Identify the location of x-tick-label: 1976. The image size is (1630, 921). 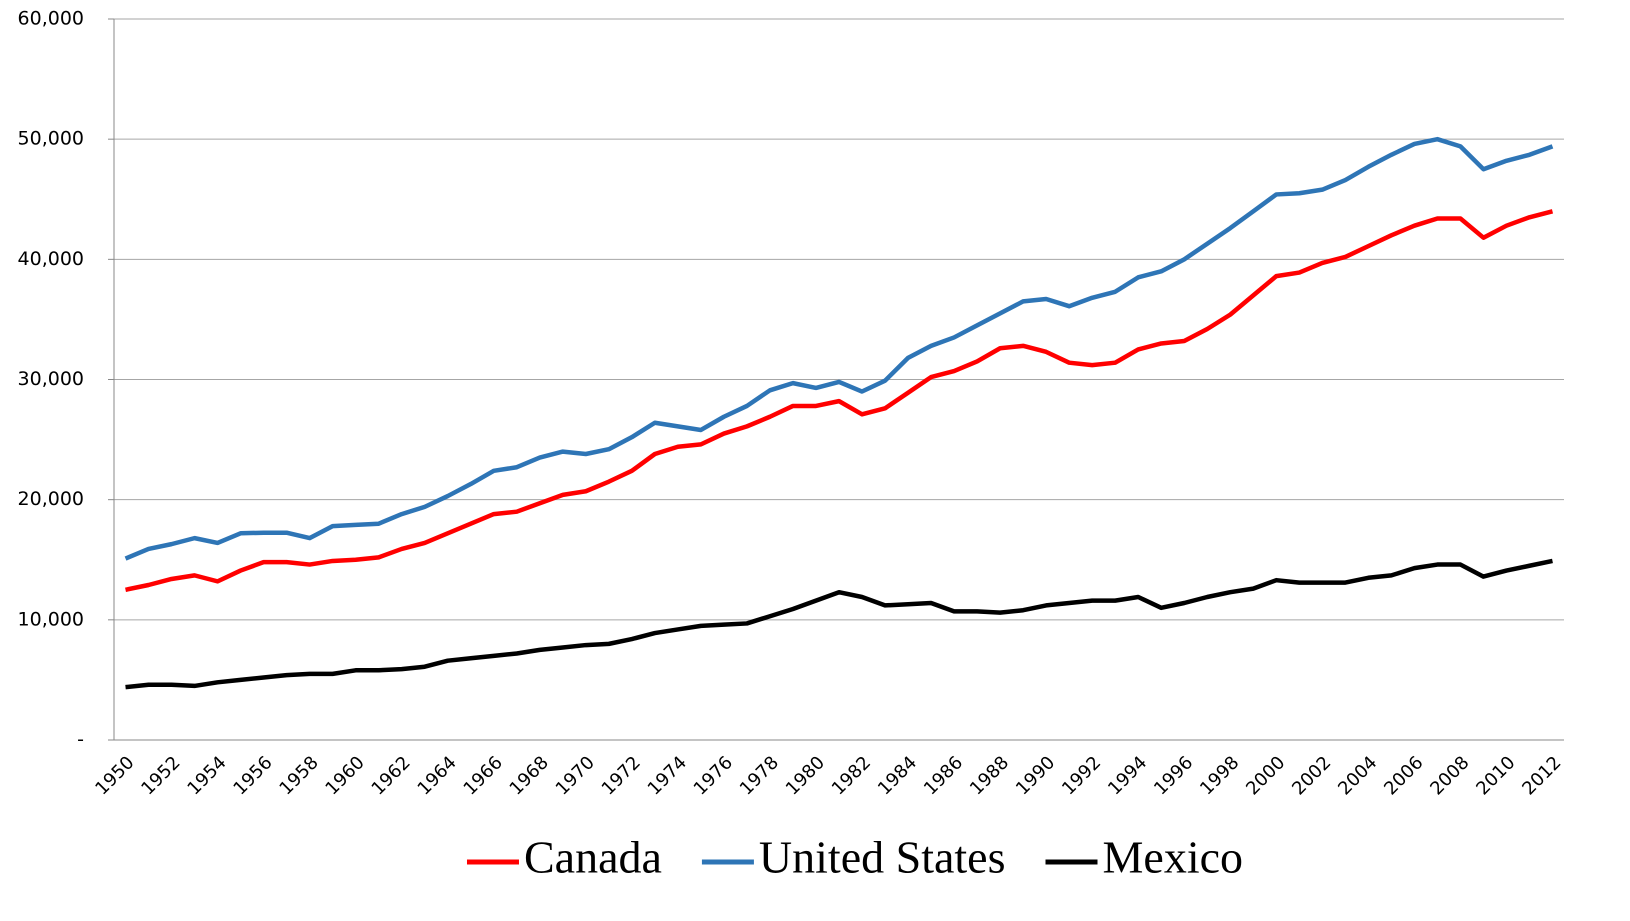
(713, 775).